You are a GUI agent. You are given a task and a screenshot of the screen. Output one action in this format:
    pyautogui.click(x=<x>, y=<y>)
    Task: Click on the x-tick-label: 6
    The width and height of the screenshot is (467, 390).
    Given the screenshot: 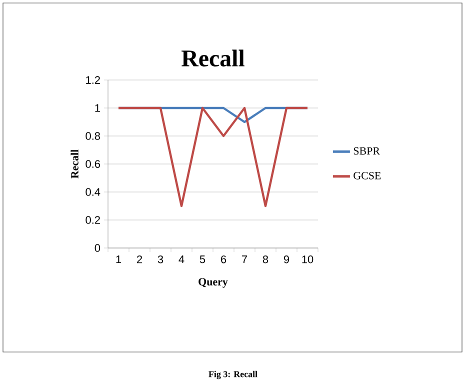 What is the action you would take?
    pyautogui.click(x=223, y=260)
    